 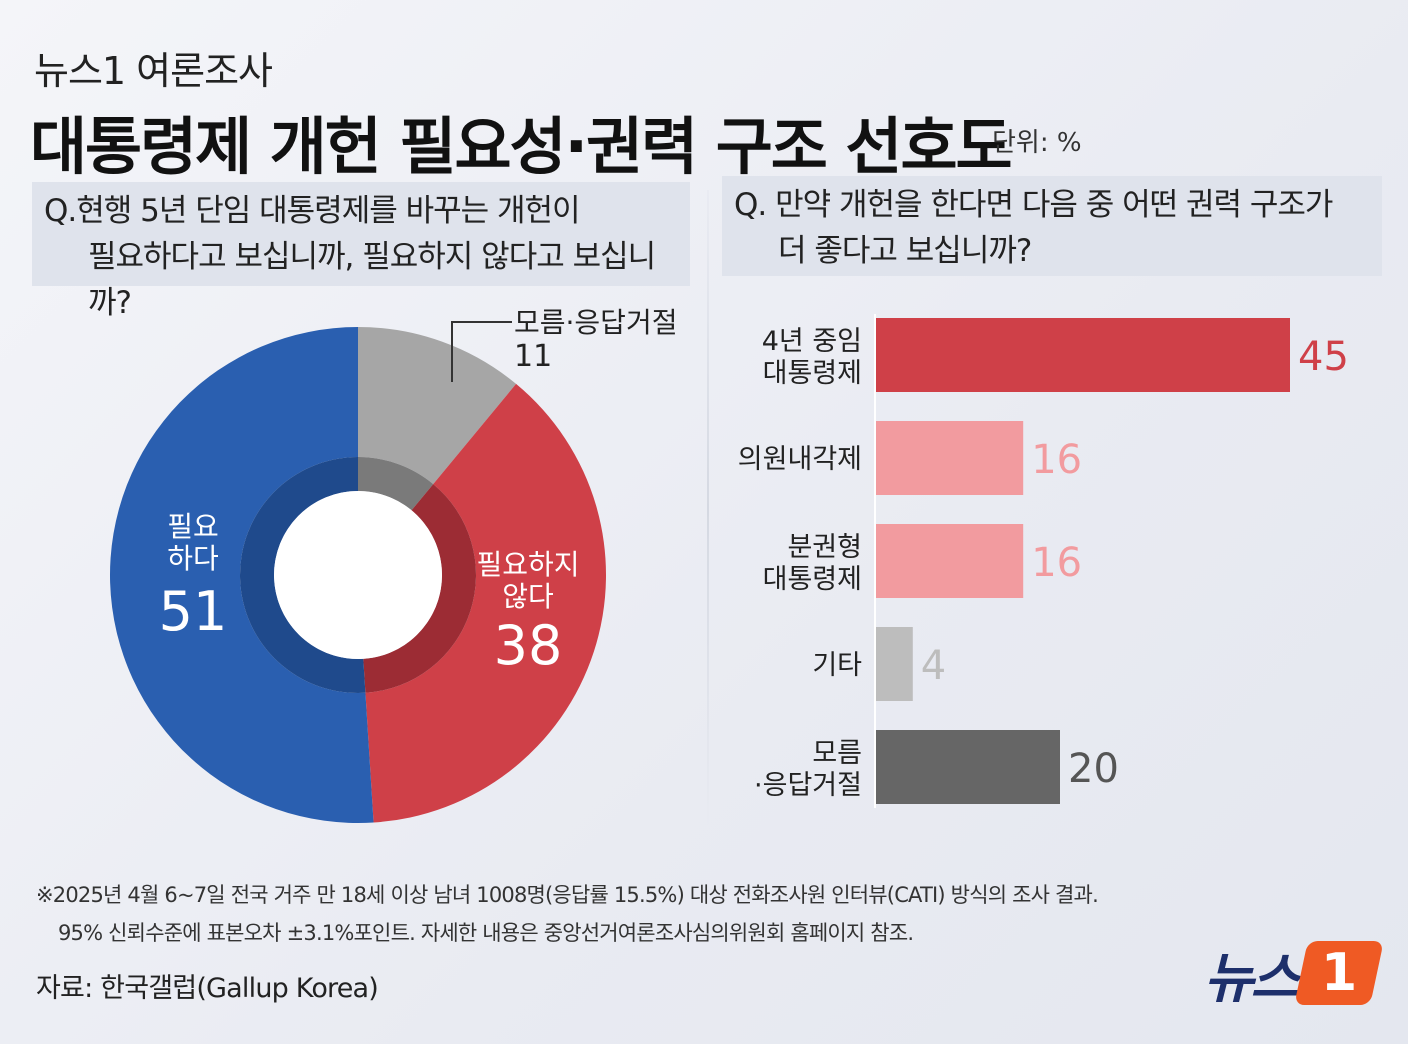 What do you see at coordinates (1323, 357) in the screenshot?
I see `bar-value-0: 45` at bounding box center [1323, 357].